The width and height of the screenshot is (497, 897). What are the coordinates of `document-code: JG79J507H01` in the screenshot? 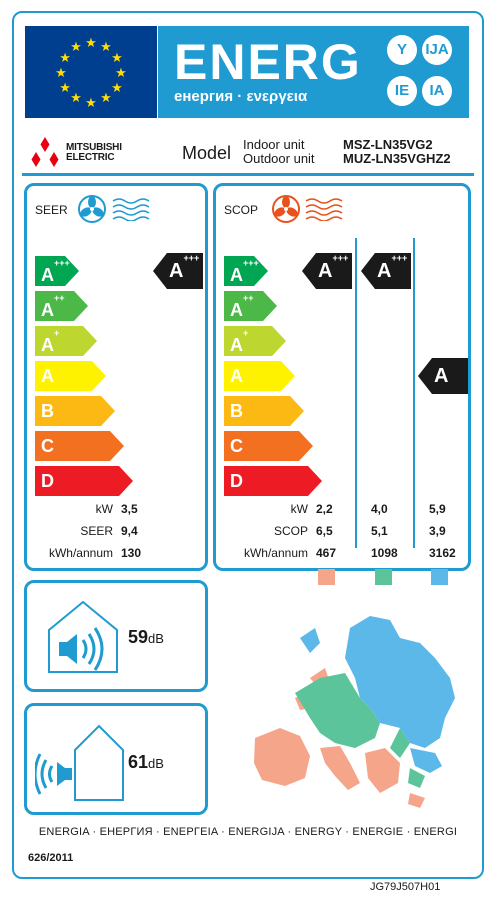 It's located at (405, 887).